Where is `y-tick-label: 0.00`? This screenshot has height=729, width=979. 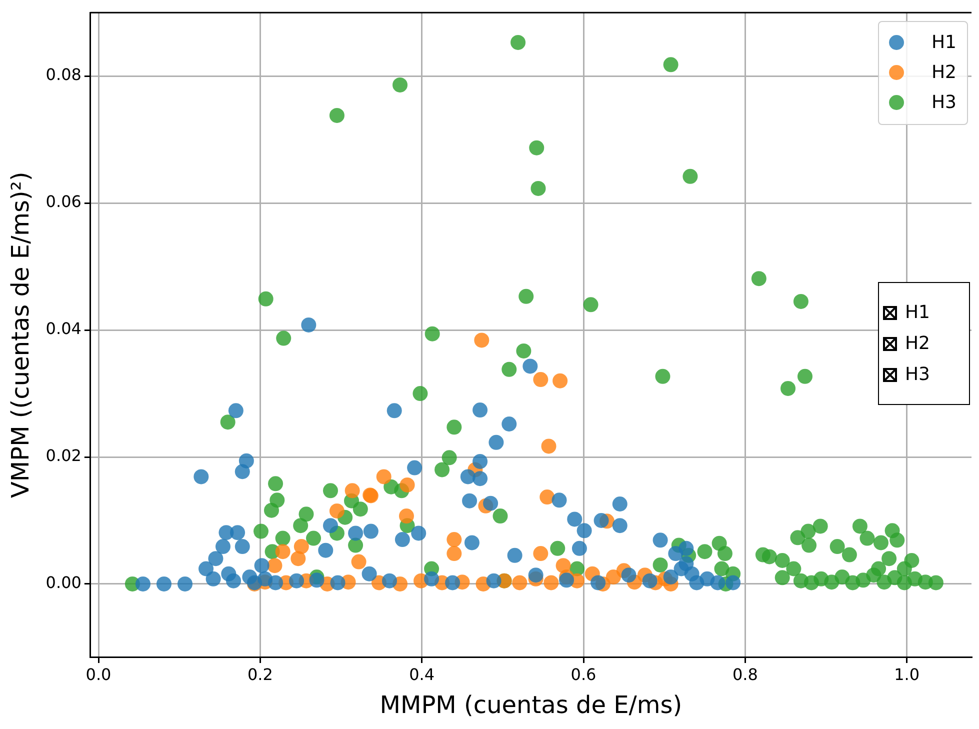 y-tick-label: 0.00 is located at coordinates (64, 582).